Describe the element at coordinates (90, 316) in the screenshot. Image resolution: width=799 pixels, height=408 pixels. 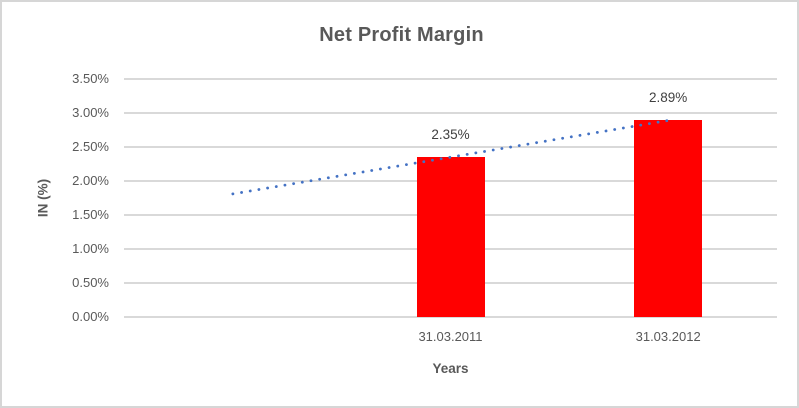
I see `y-tick-label: 0.00%` at that location.